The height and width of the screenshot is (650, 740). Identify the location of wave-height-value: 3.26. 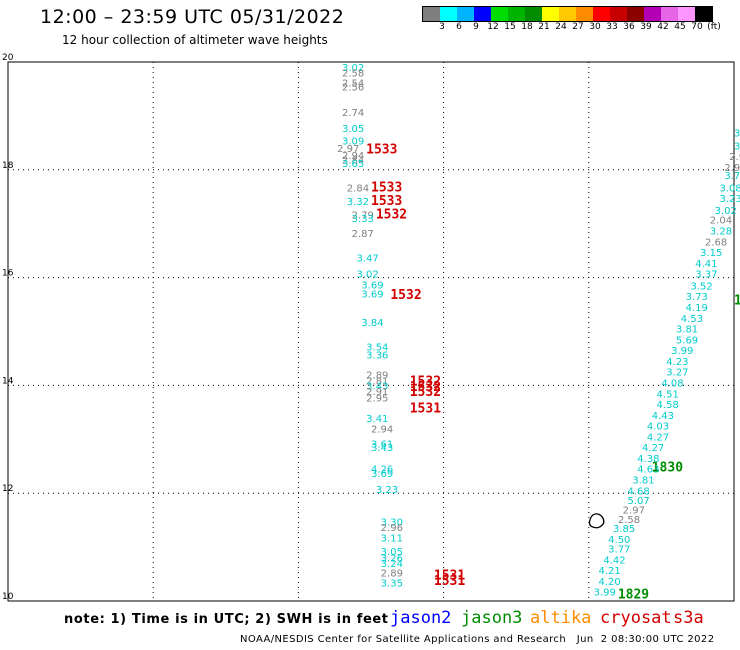
(392, 559).